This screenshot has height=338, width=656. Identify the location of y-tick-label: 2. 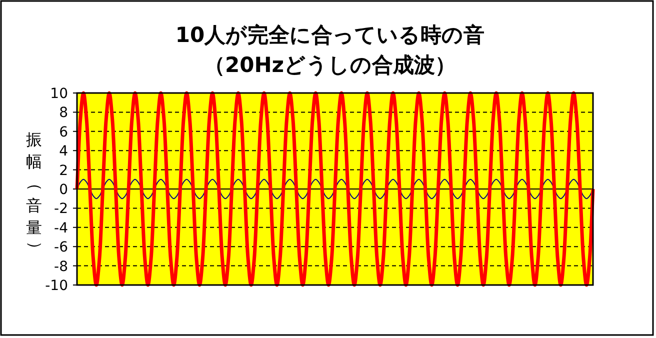
(63, 170).